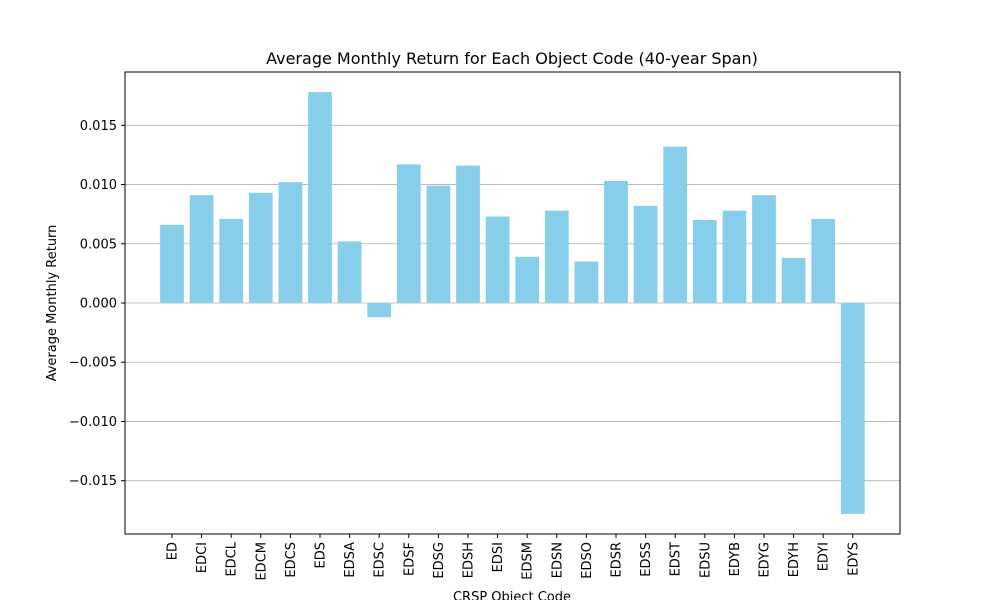 The width and height of the screenshot is (1000, 600). Describe the element at coordinates (408, 233) in the screenshot. I see `bar-edsf` at that location.